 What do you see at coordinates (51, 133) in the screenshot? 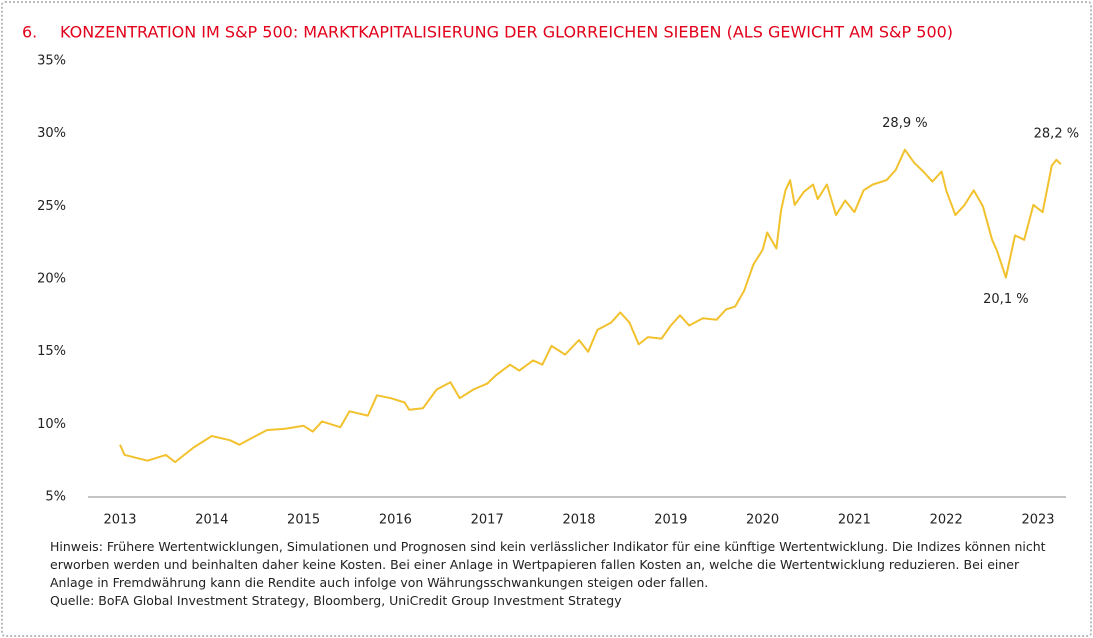
I see `y-tick-label: 30%` at bounding box center [51, 133].